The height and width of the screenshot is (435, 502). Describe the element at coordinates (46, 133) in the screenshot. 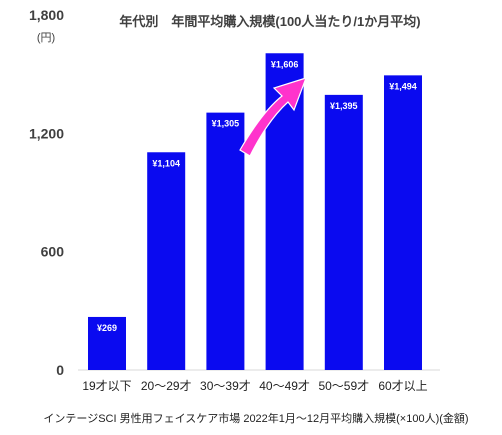

I see `y-tick-label: 1,200` at that location.